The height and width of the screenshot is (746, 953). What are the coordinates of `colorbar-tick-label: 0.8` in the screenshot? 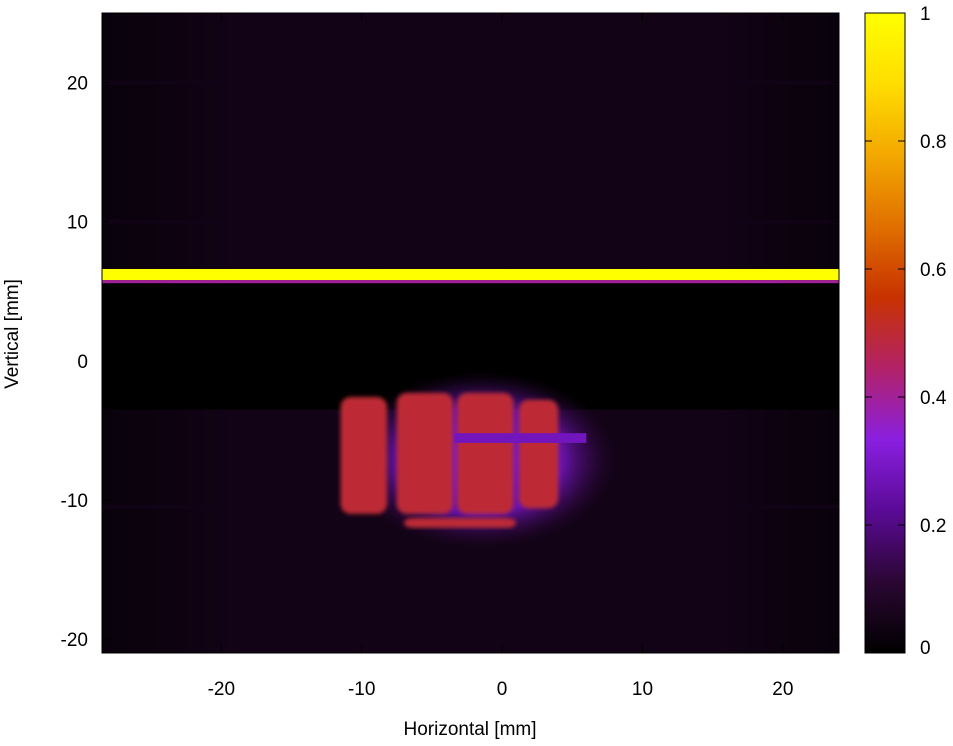 It's located at (933, 142).